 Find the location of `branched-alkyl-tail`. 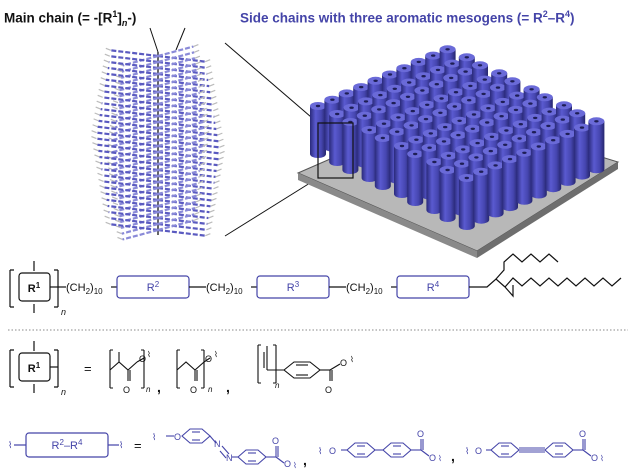

branched-alkyl-tail is located at coordinates (545, 275).